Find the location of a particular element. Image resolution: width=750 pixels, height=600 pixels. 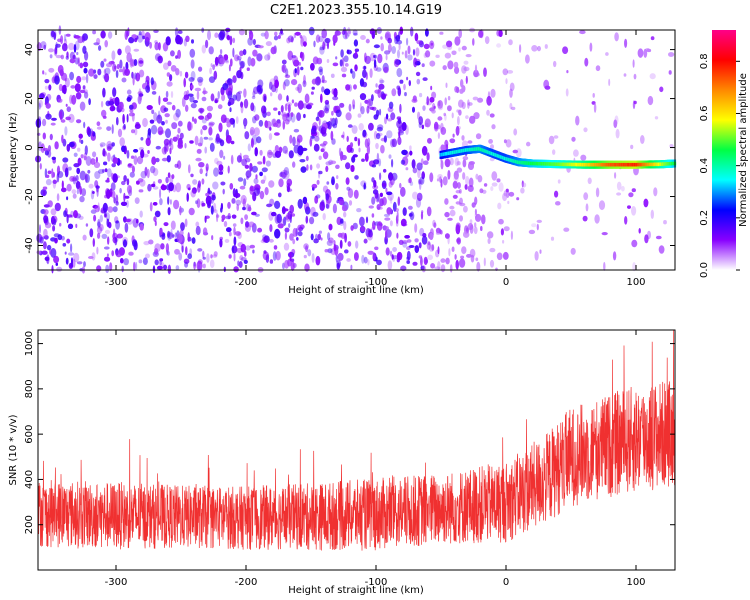

y-tick-label: 40 is located at coordinates (29, 49).